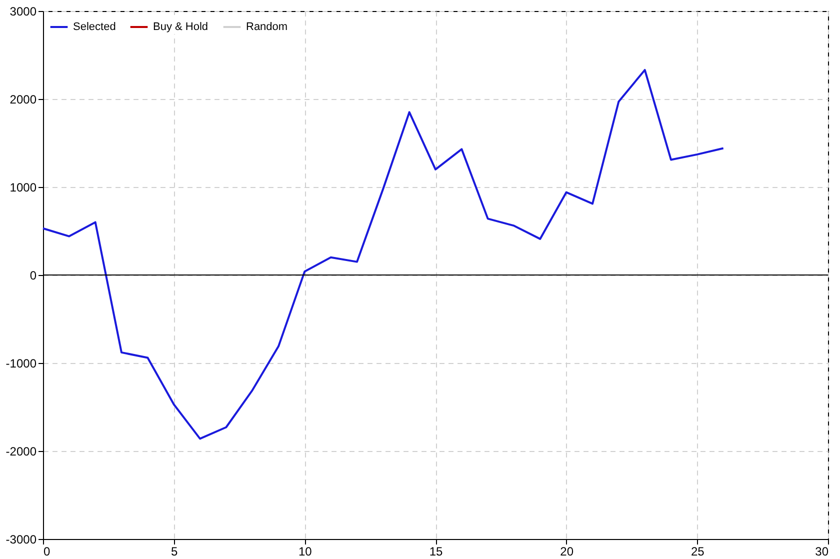 The image size is (840, 559). I want to click on x-tick-label: 15, so click(436, 551).